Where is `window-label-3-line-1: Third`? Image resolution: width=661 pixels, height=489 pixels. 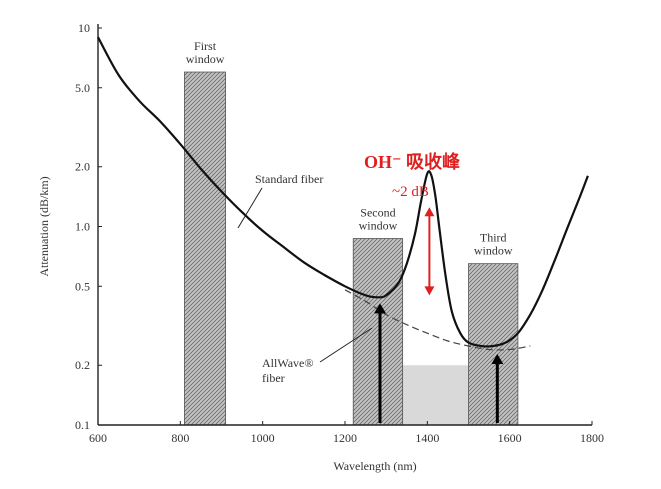 window-label-3-line-1: Third is located at coordinates (493, 238).